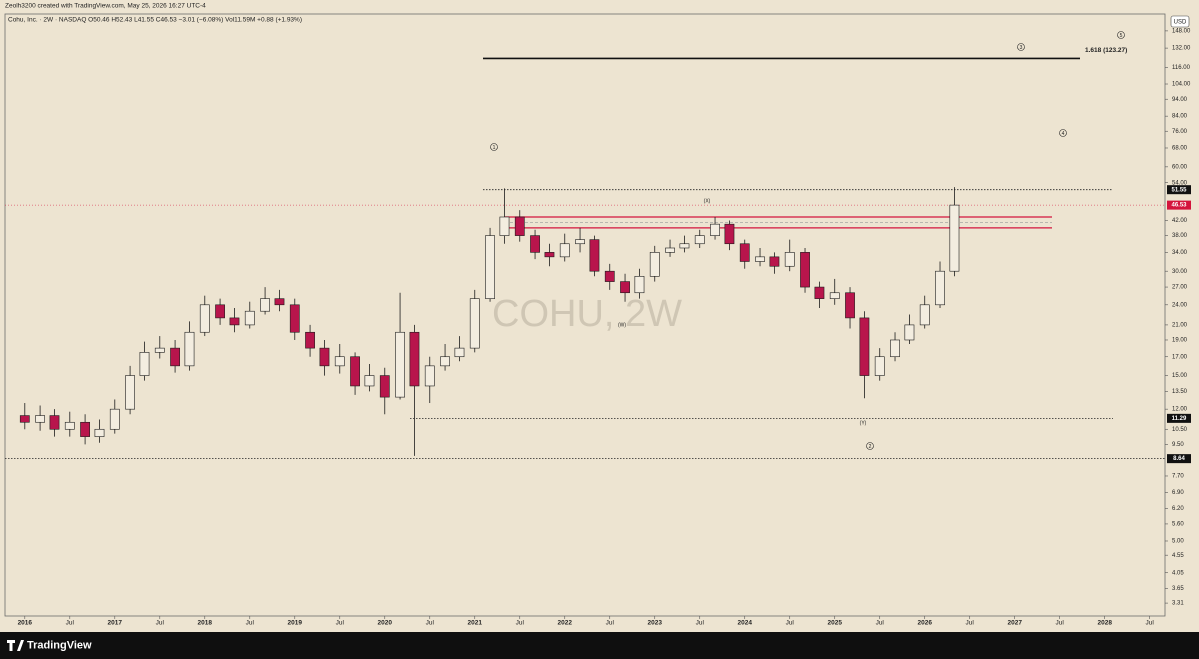 The width and height of the screenshot is (1199, 659). I want to click on y-tick-label: 17.00, so click(1180, 357).